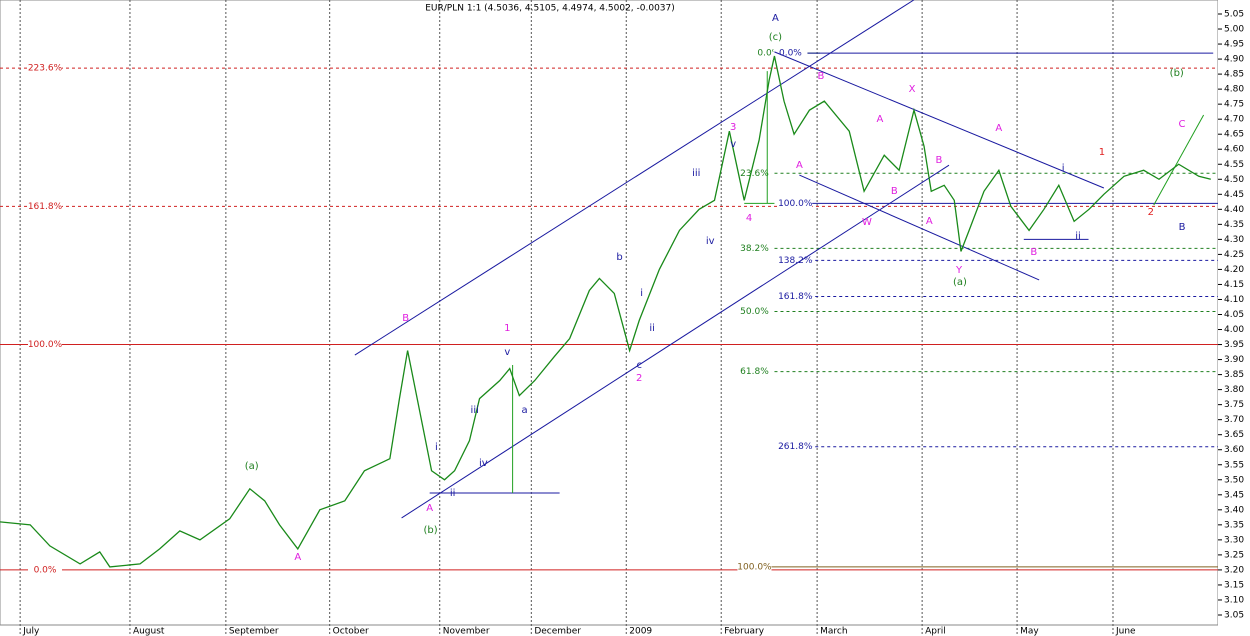 The image size is (1250, 636). Describe the element at coordinates (466, 631) in the screenshot. I see `x-tick-label: November` at that location.